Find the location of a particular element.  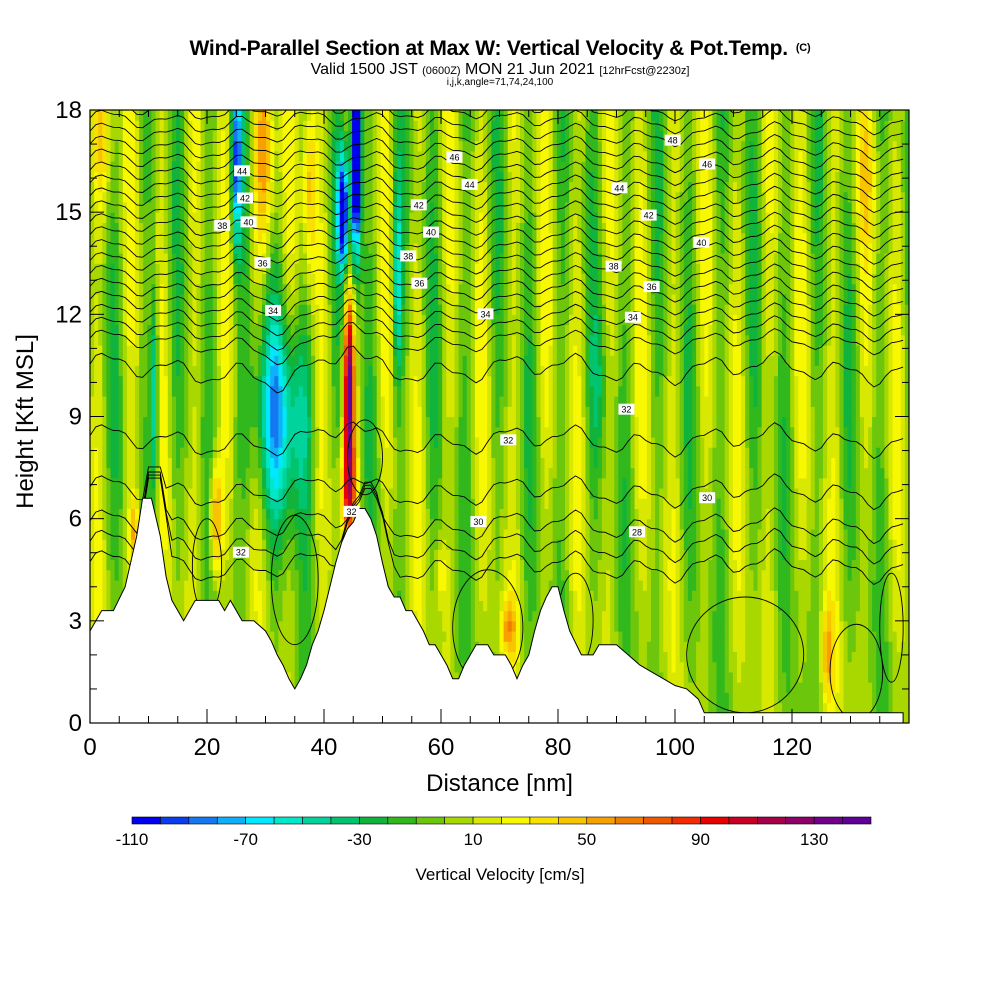

contour-label: 44 is located at coordinates (619, 188).